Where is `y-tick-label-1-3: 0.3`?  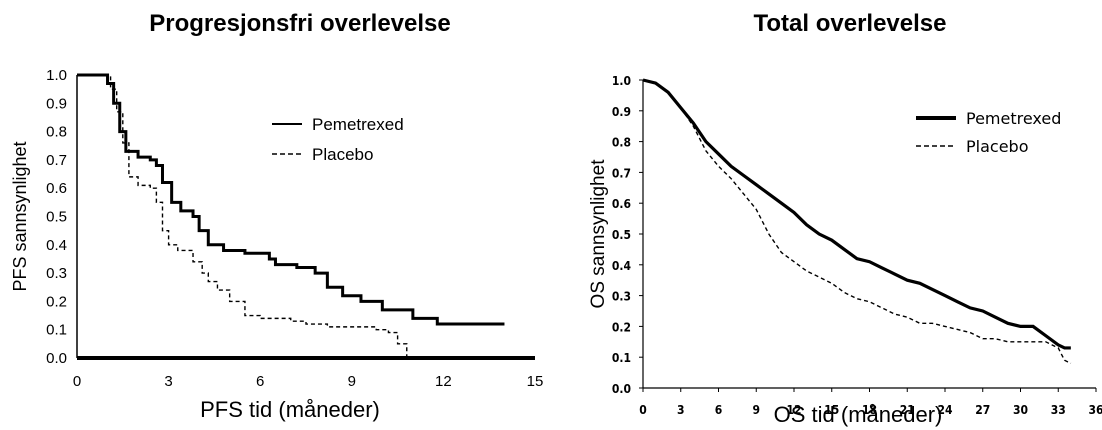
y-tick-label-1-3: 0.3 is located at coordinates (621, 297).